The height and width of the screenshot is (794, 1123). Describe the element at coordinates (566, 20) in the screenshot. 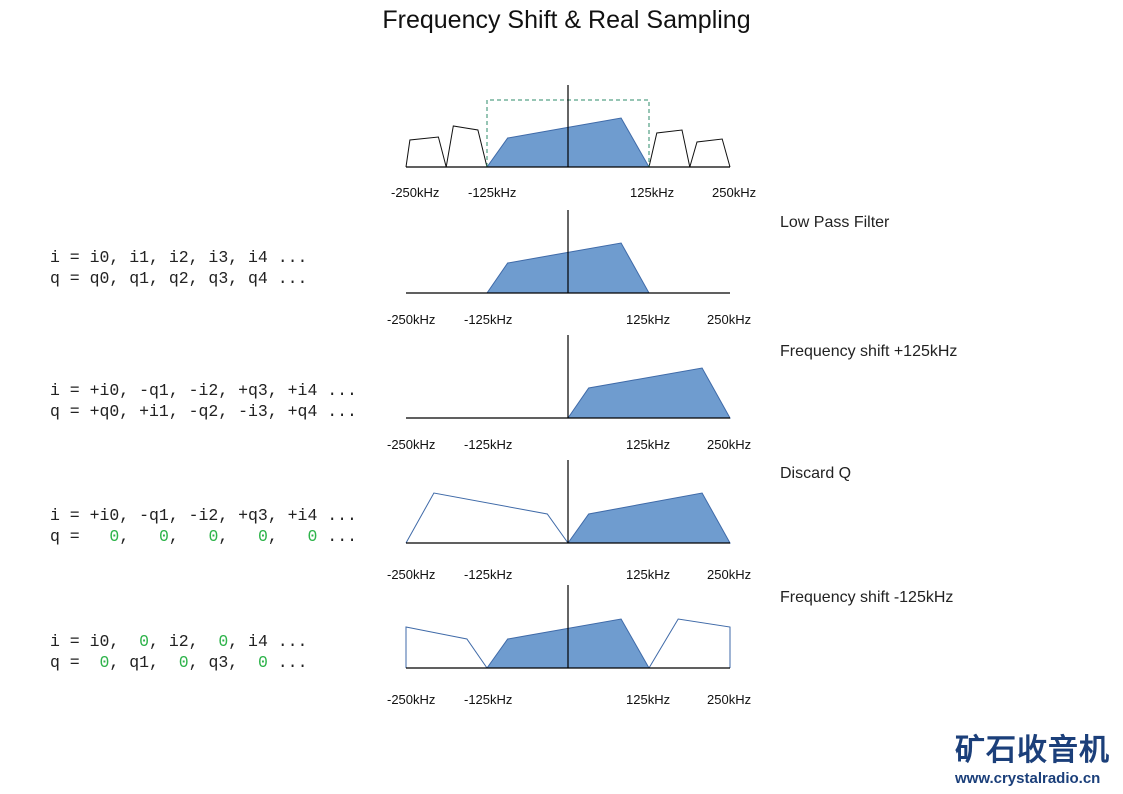

I see `diagram-title: Frequency Shift & Real Sampling` at that location.